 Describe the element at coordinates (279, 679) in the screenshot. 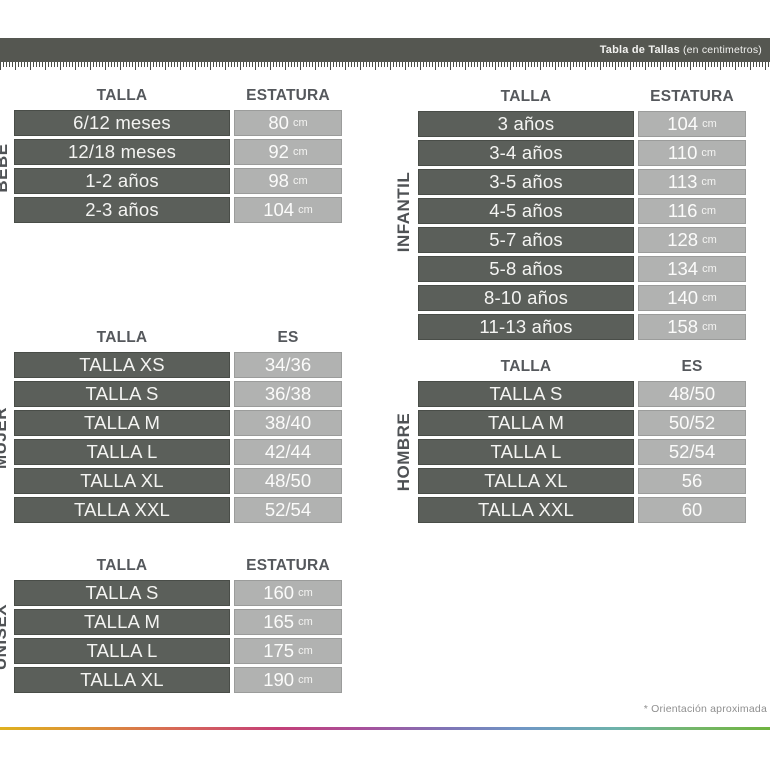

I see `value-number: 190` at that location.